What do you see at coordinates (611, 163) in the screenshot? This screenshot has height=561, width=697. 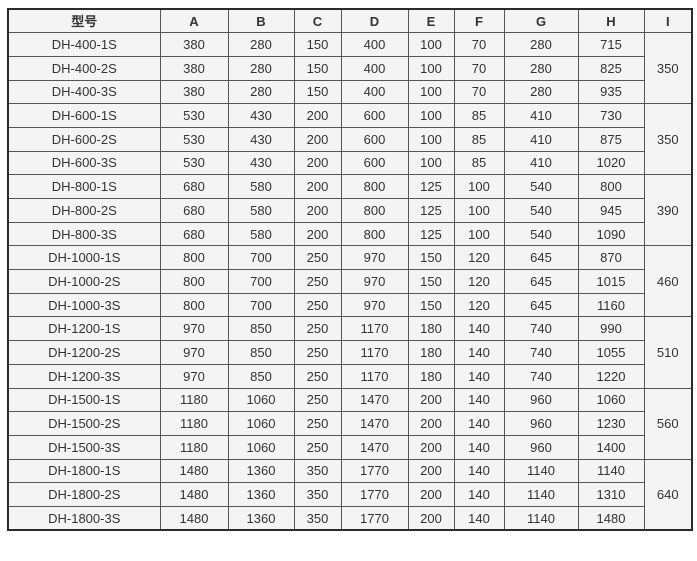 I see `value-cell-h: 1020` at bounding box center [611, 163].